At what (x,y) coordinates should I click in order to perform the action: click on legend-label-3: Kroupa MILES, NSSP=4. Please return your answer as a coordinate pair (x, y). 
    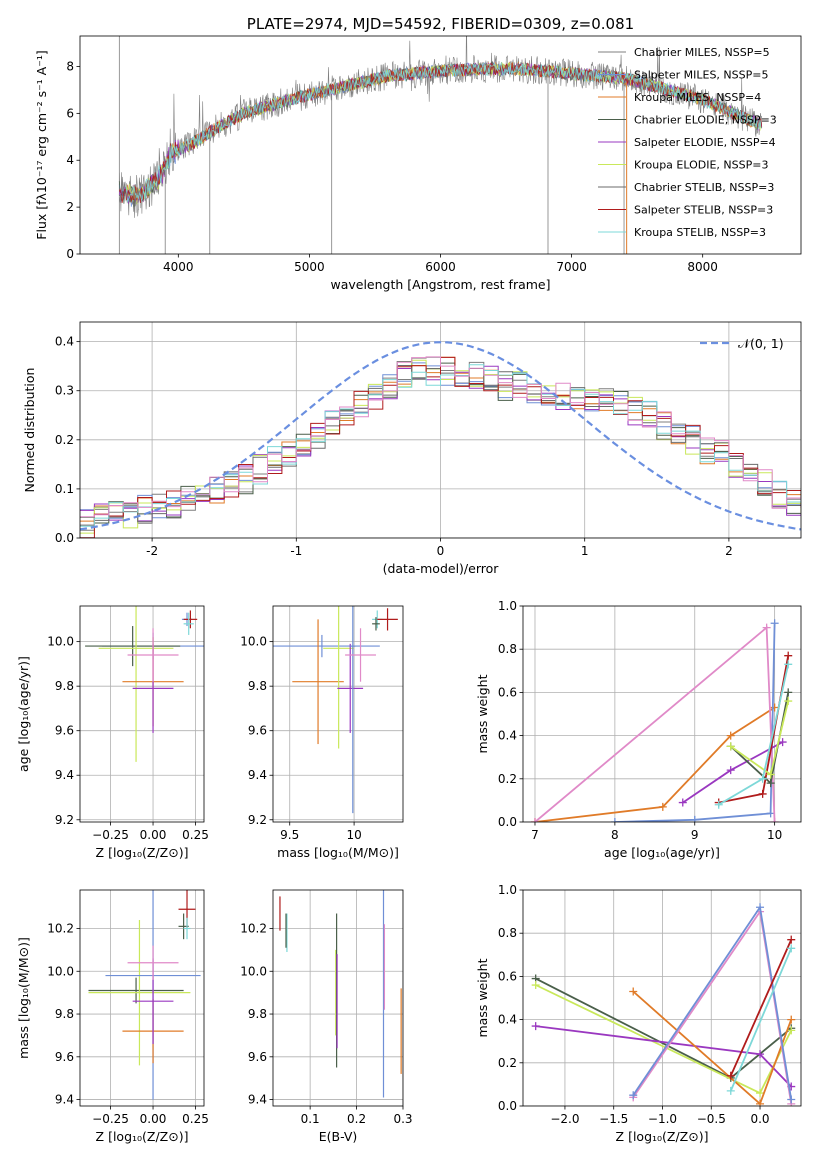
    Looking at the image, I should click on (697, 97).